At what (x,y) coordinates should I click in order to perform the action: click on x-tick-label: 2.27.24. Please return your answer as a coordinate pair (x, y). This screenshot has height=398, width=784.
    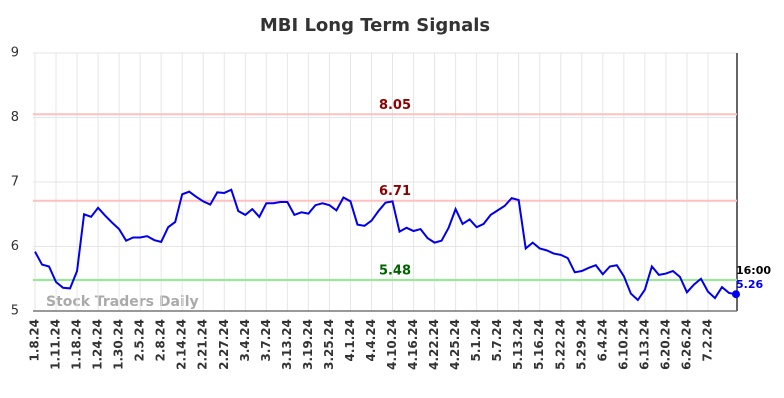
    Looking at the image, I should click on (224, 344).